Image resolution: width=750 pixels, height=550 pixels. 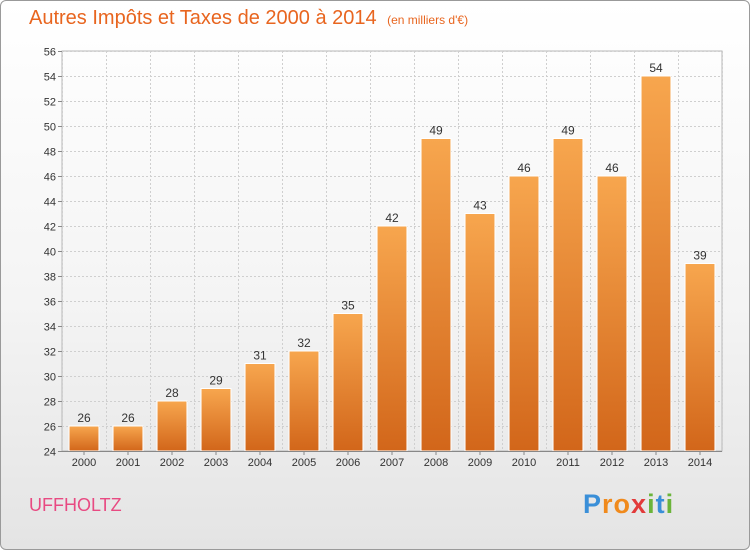 What do you see at coordinates (50, 253) in the screenshot?
I see `y-tick-label: 40` at bounding box center [50, 253].